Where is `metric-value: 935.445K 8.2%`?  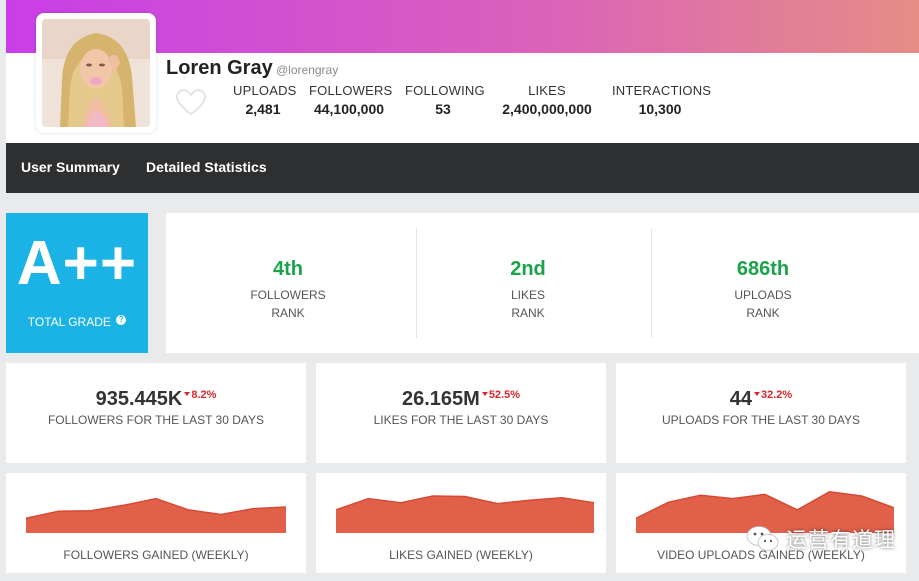
metric-value: 935.445K 8.2% is located at coordinates (156, 399).